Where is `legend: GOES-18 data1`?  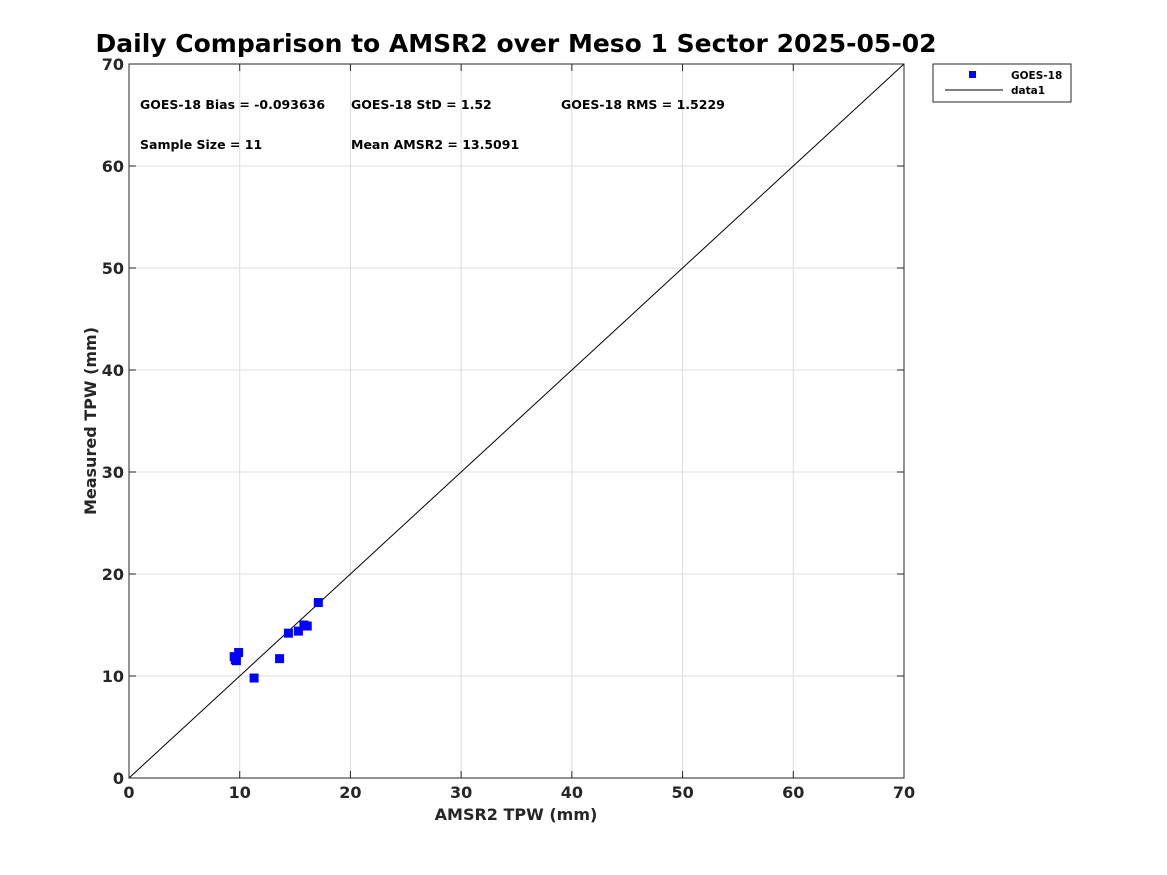
legend: GOES-18 data1 is located at coordinates (1002, 83).